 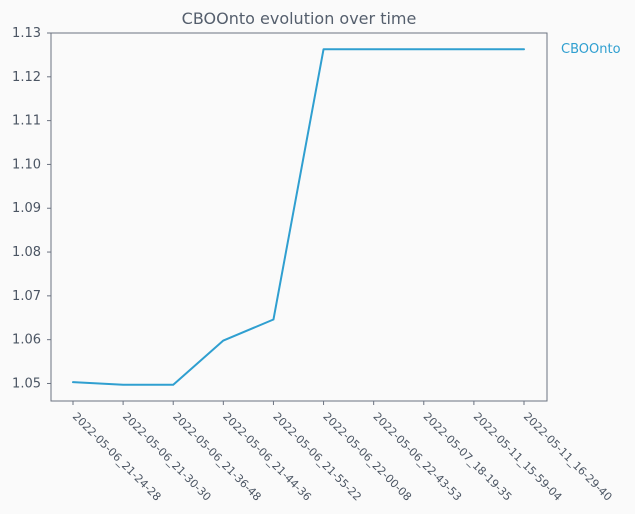 I want to click on legend-series-cbOnto: CBOOnto, so click(x=591, y=49).